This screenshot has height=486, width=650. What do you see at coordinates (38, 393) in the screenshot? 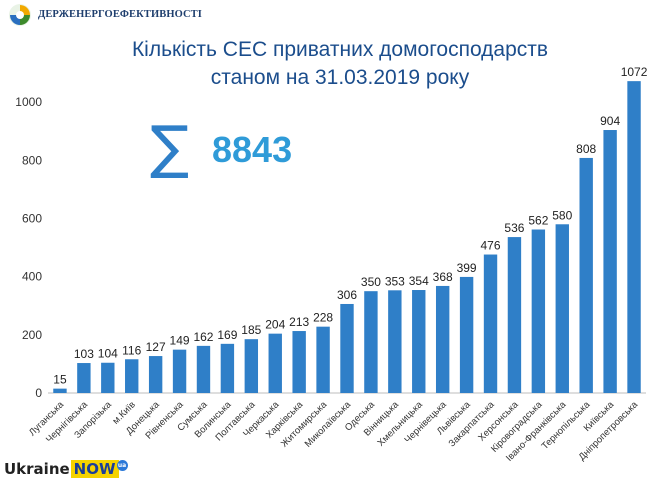
I see `y-tick-label: 0` at bounding box center [38, 393].